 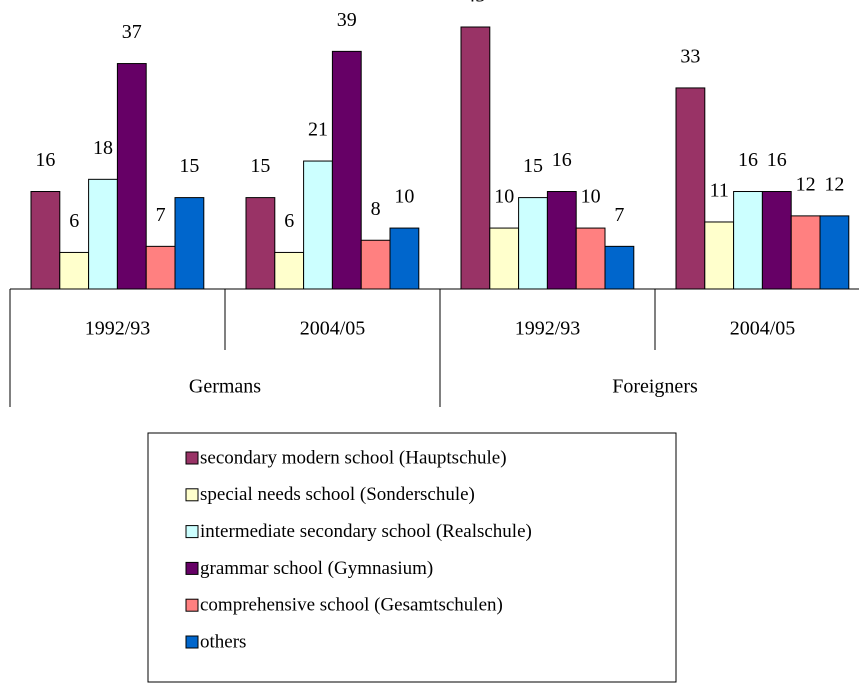 What do you see at coordinates (719, 191) in the screenshot?
I see `data-label: 11` at bounding box center [719, 191].